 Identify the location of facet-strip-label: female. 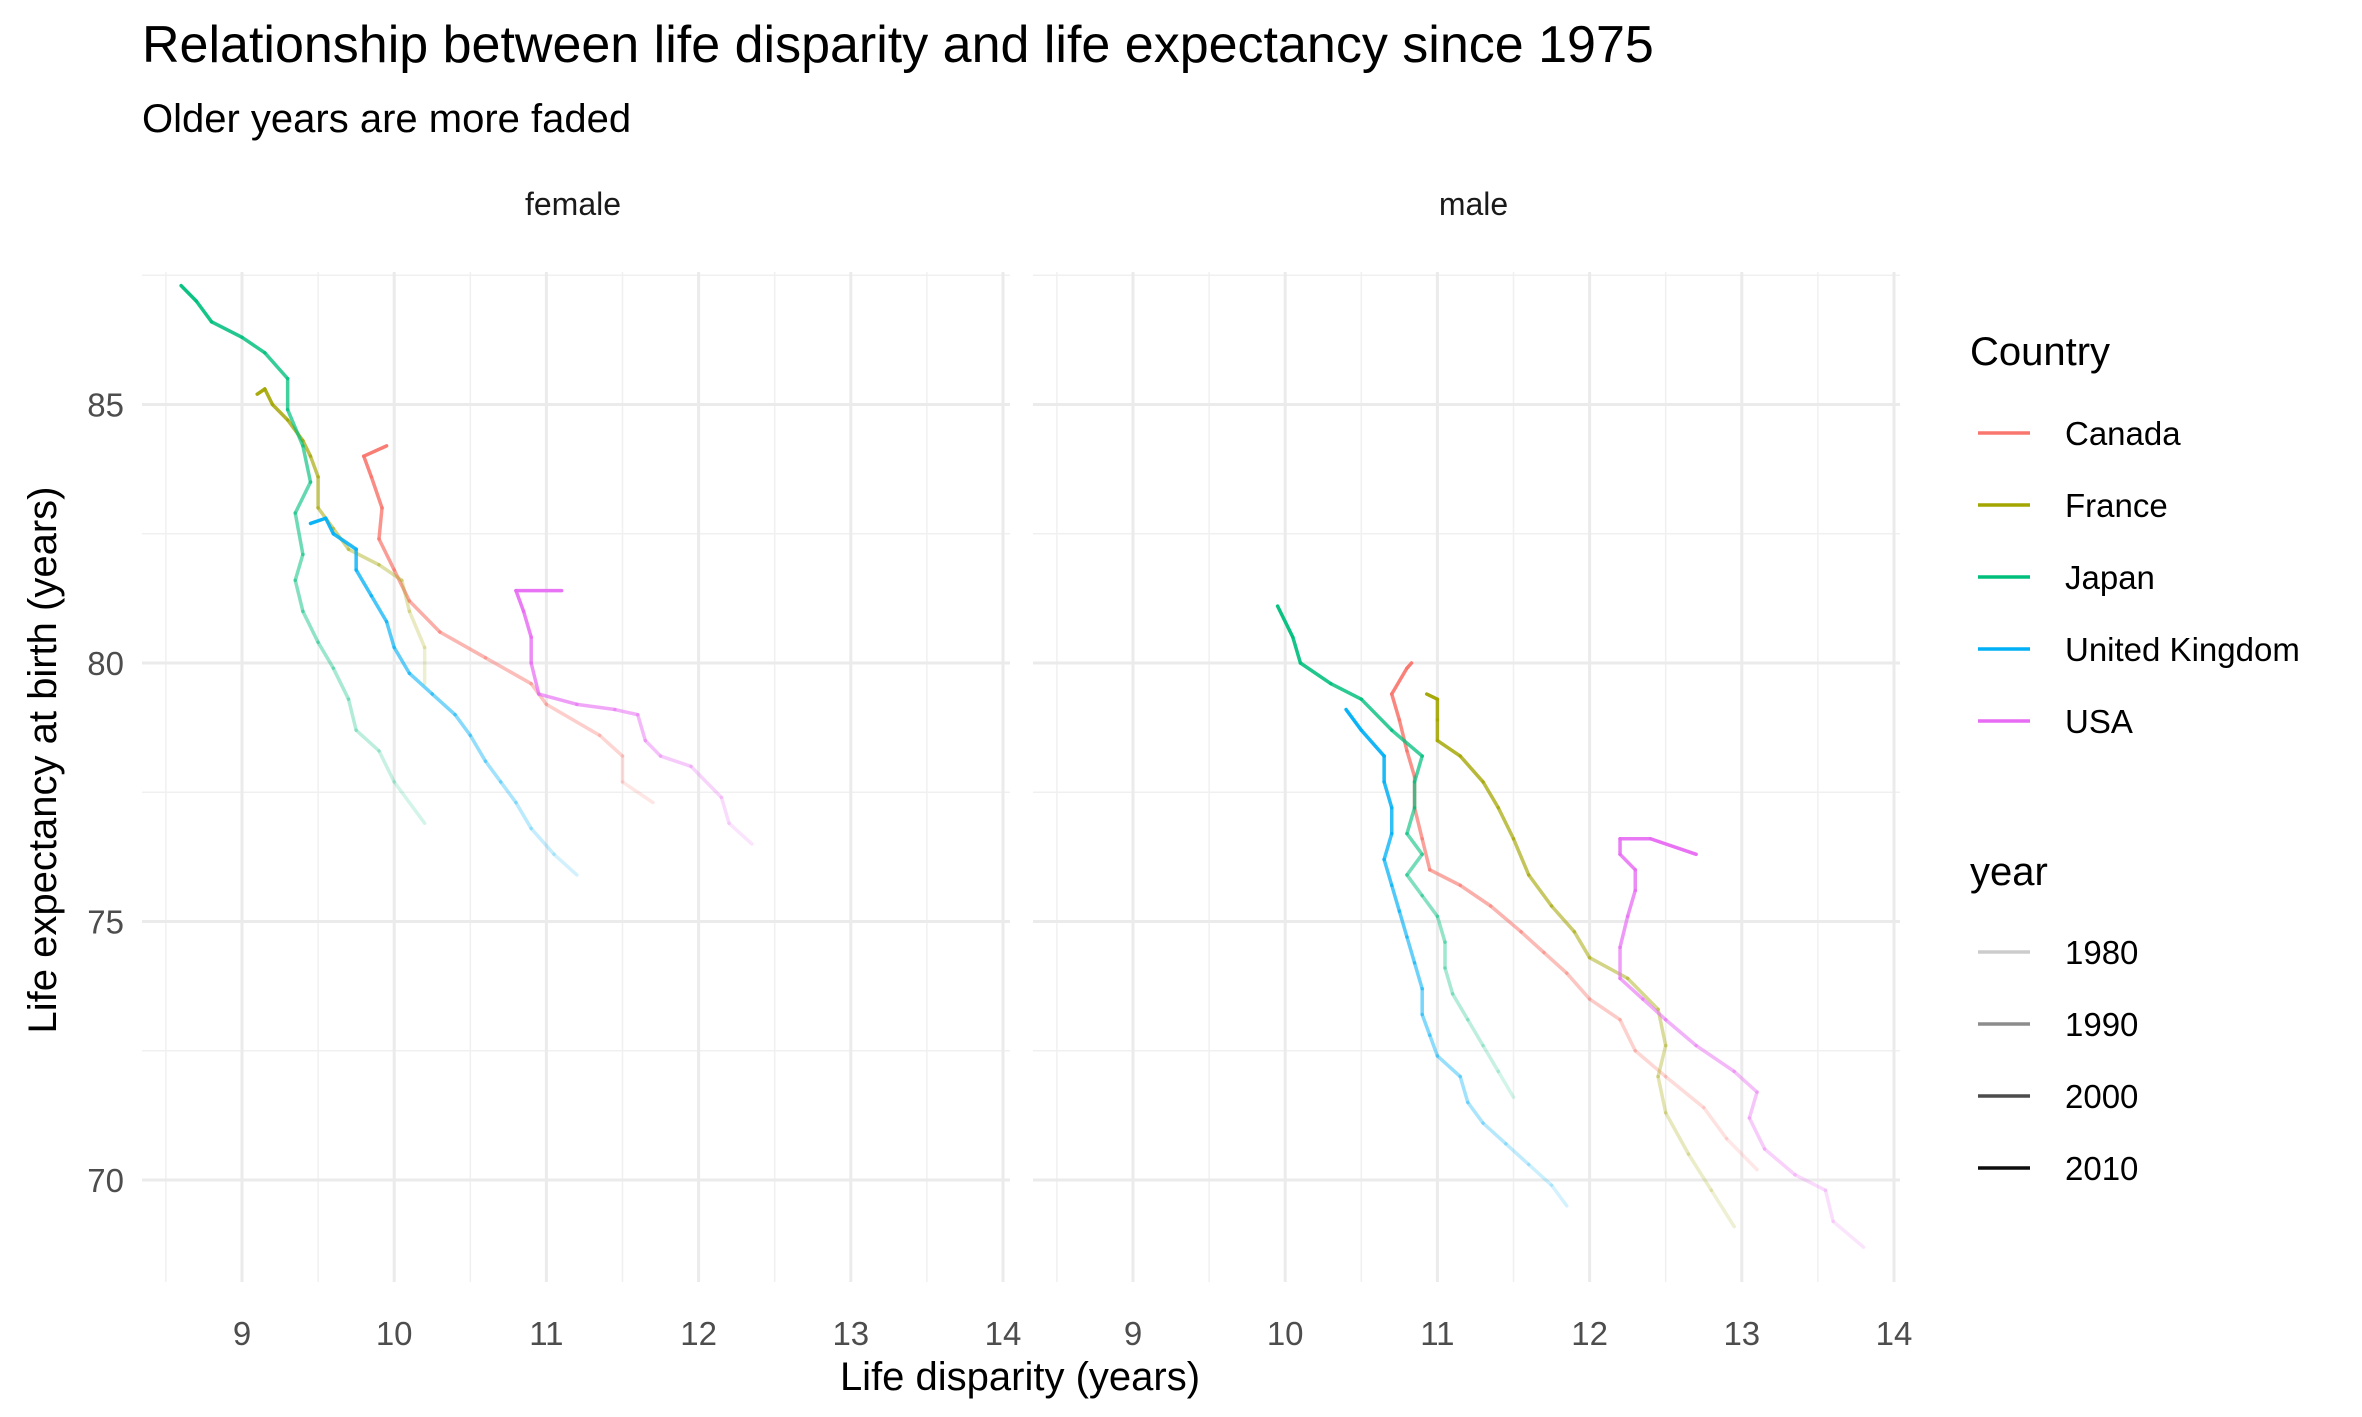
(573, 204).